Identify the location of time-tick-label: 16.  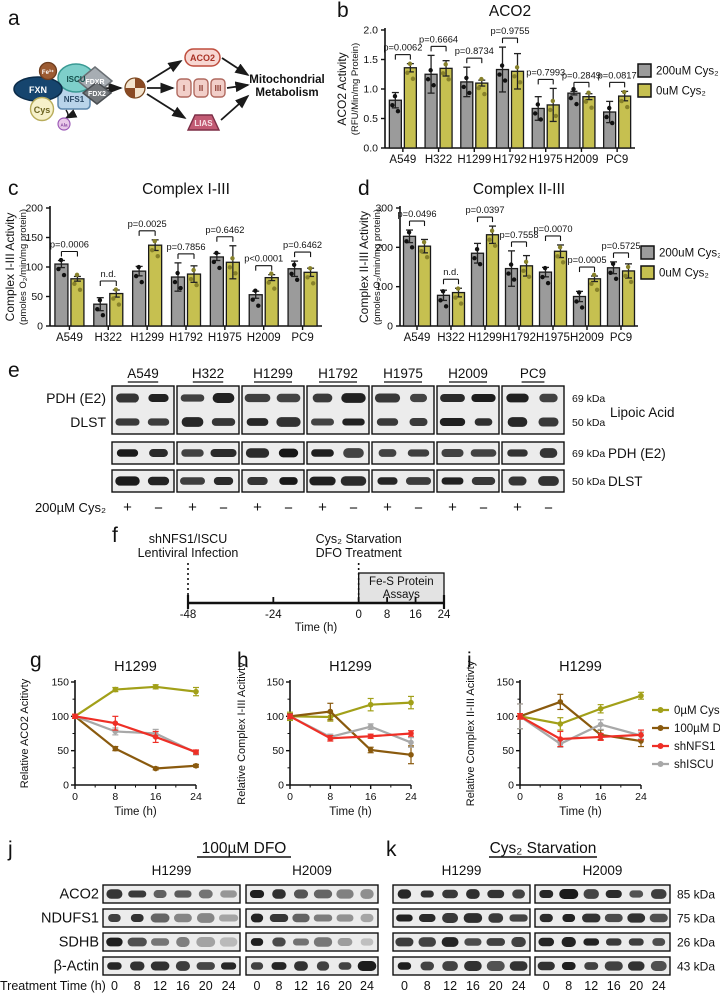
(323, 986).